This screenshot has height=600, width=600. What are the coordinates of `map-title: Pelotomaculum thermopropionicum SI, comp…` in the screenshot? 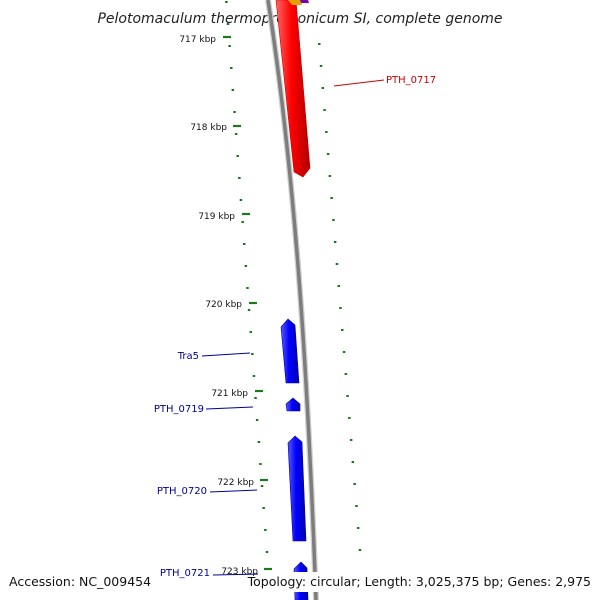 It's located at (299, 19).